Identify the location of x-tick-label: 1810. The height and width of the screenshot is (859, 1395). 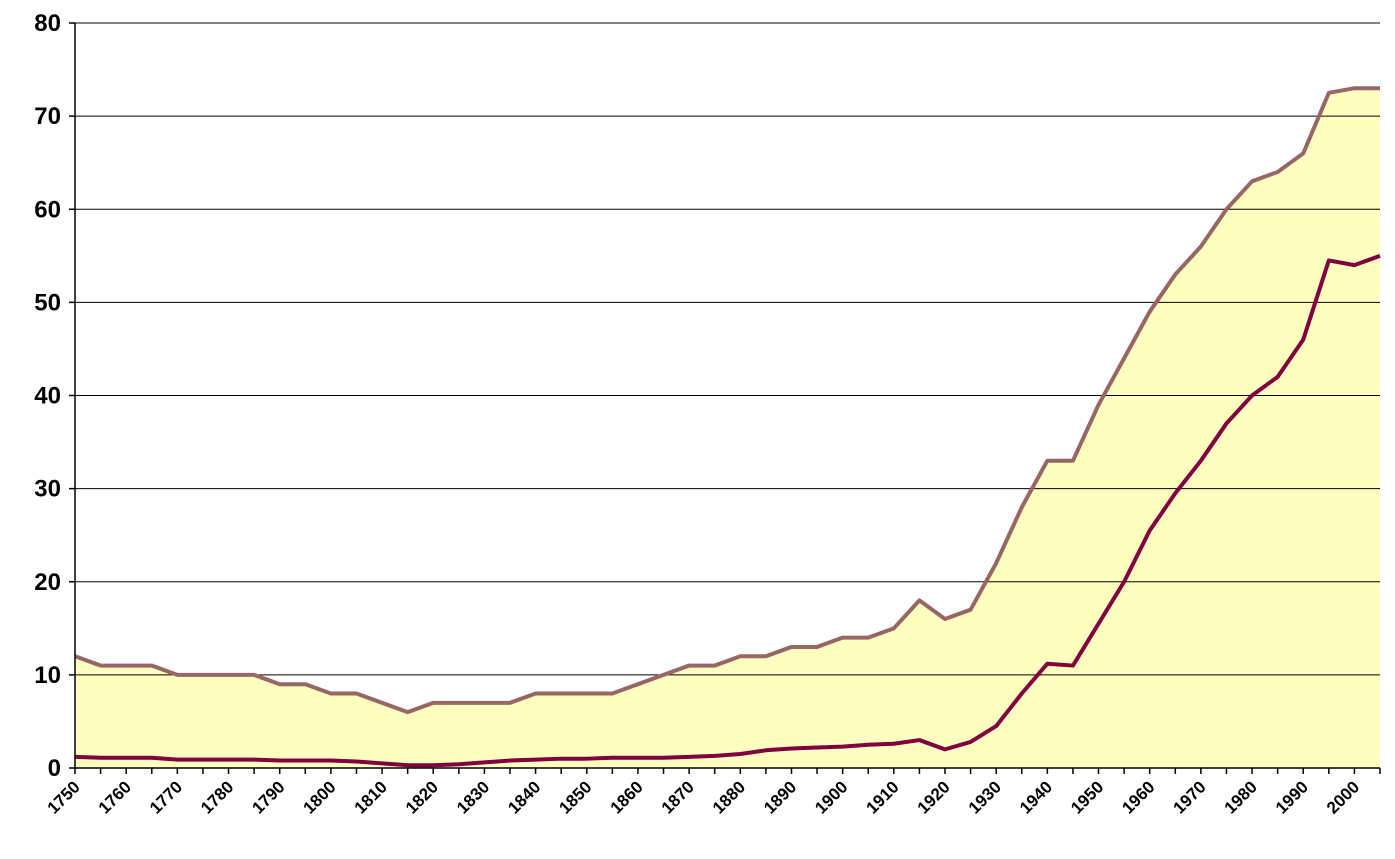
(371, 797).